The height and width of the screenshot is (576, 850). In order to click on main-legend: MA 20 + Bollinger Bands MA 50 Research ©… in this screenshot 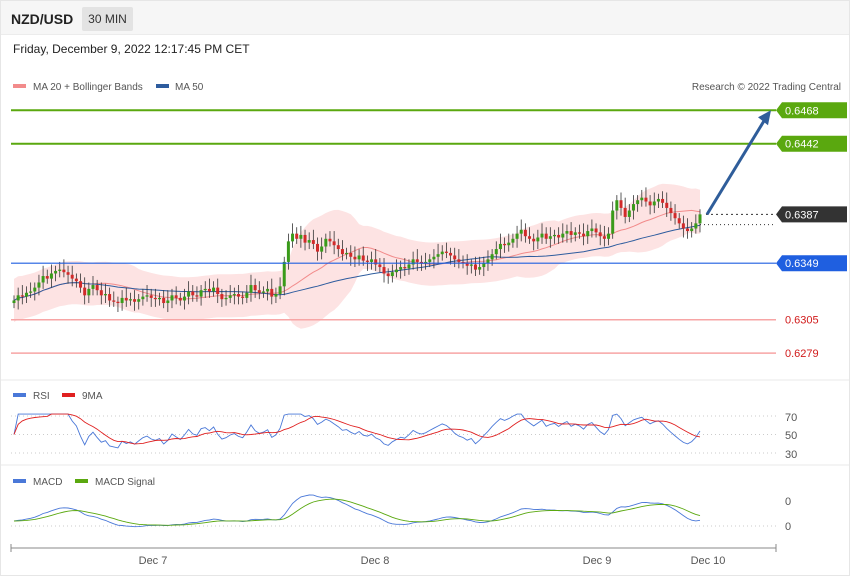, I will do `click(427, 87)`.